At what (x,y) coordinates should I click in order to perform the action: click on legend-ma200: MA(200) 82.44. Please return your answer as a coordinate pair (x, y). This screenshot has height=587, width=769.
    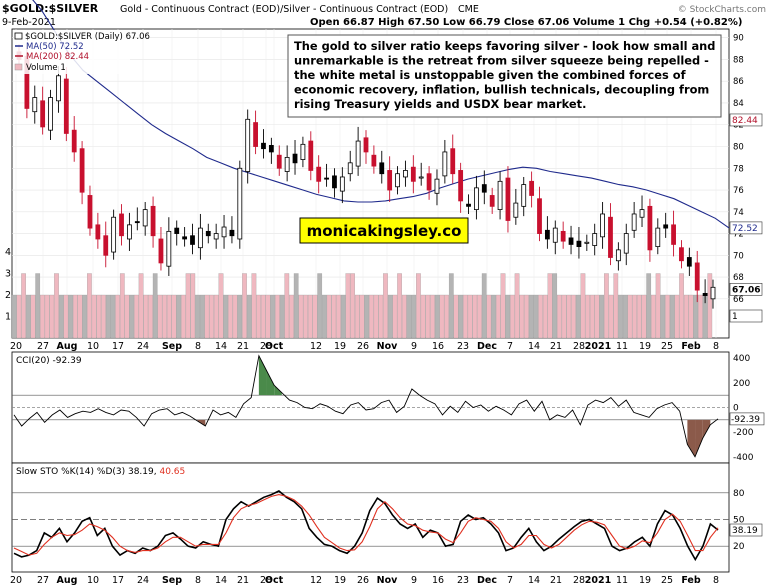
    Looking at the image, I should click on (57, 57).